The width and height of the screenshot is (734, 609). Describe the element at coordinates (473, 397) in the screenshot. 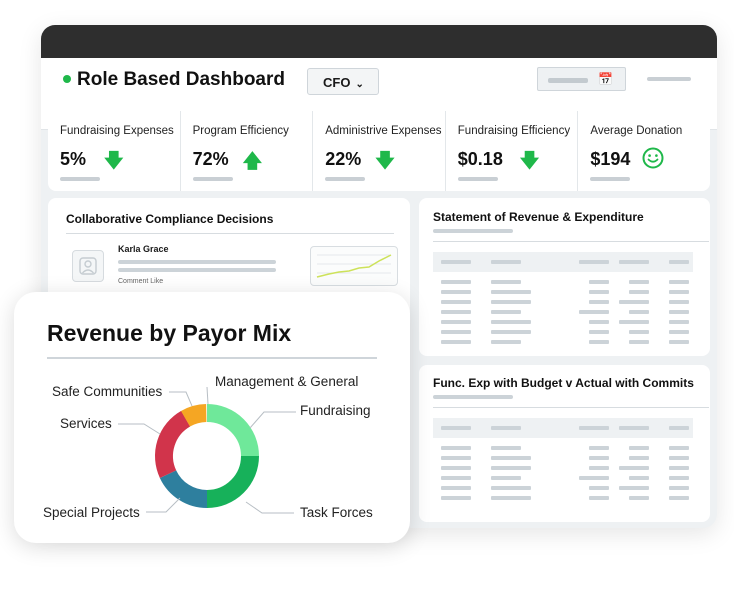

I see `title-placeholder` at that location.